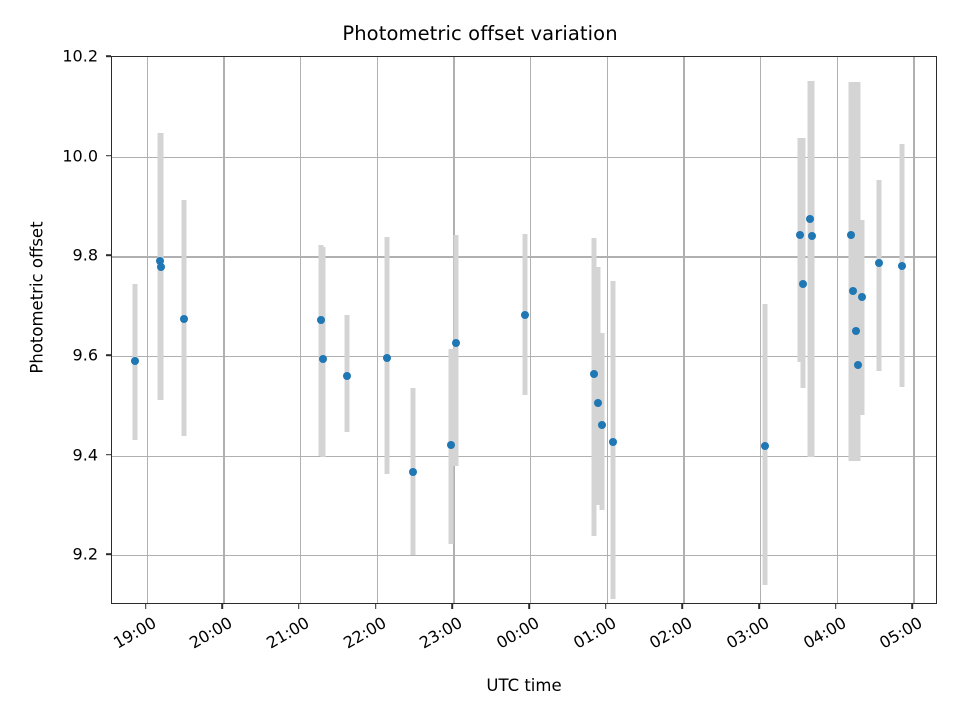  What do you see at coordinates (287, 633) in the screenshot?
I see `x-tick-label: 21:00` at bounding box center [287, 633].